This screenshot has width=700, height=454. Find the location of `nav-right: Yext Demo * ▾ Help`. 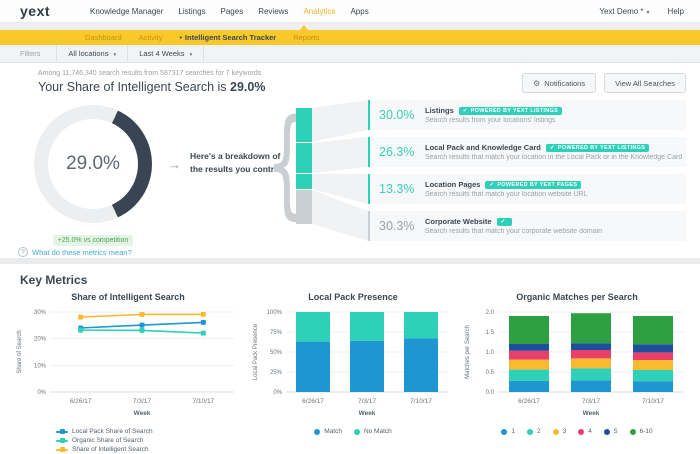

nav-right: Yext Demo * ▾ Help is located at coordinates (641, 11).